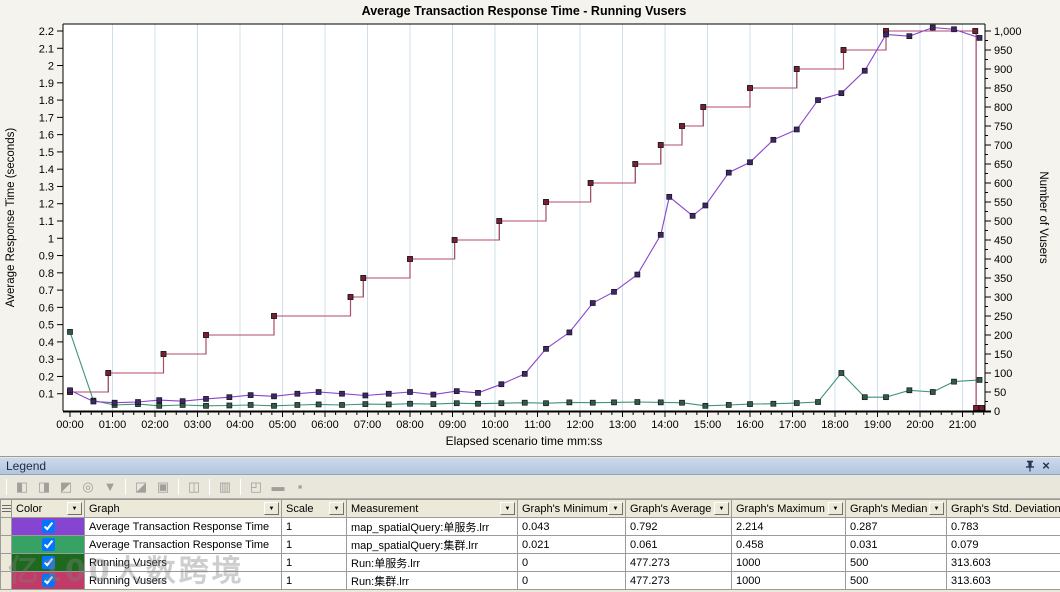 This screenshot has width=1060, height=592. What do you see at coordinates (788, 544) in the screenshot?
I see `max-cell: 0.458` at bounding box center [788, 544].